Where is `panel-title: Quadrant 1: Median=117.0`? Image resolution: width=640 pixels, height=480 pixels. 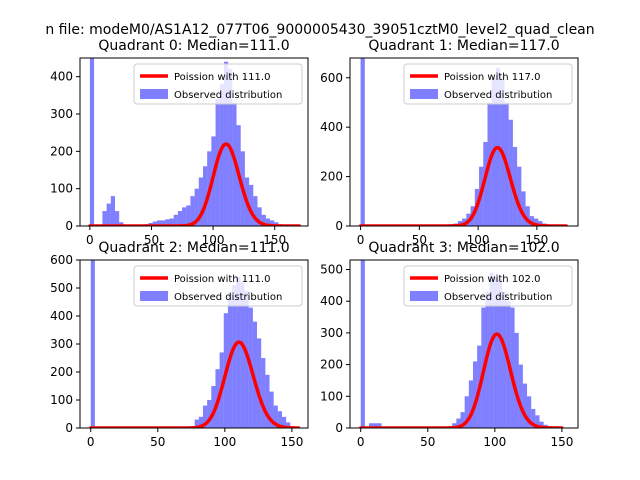
panel-title: Quadrant 1: Median=117.0 is located at coordinates (463, 46).